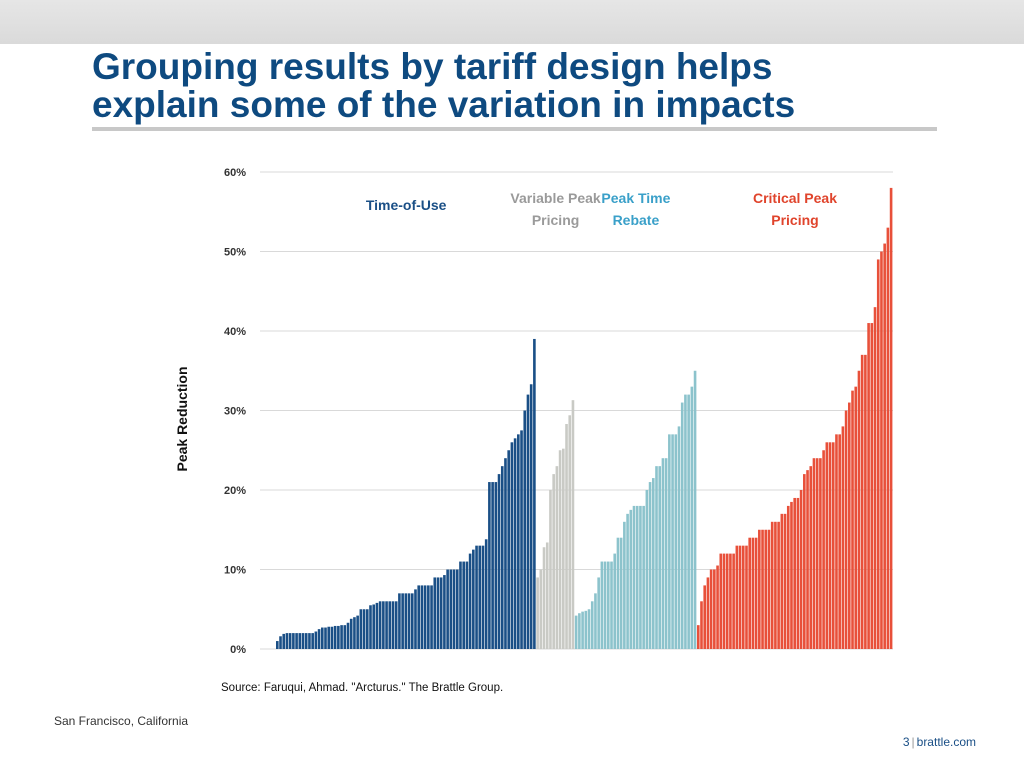 Image resolution: width=1024 pixels, height=768 pixels. What do you see at coordinates (555, 209) in the screenshot?
I see `series-label: Variable Peak Pricing` at bounding box center [555, 209].